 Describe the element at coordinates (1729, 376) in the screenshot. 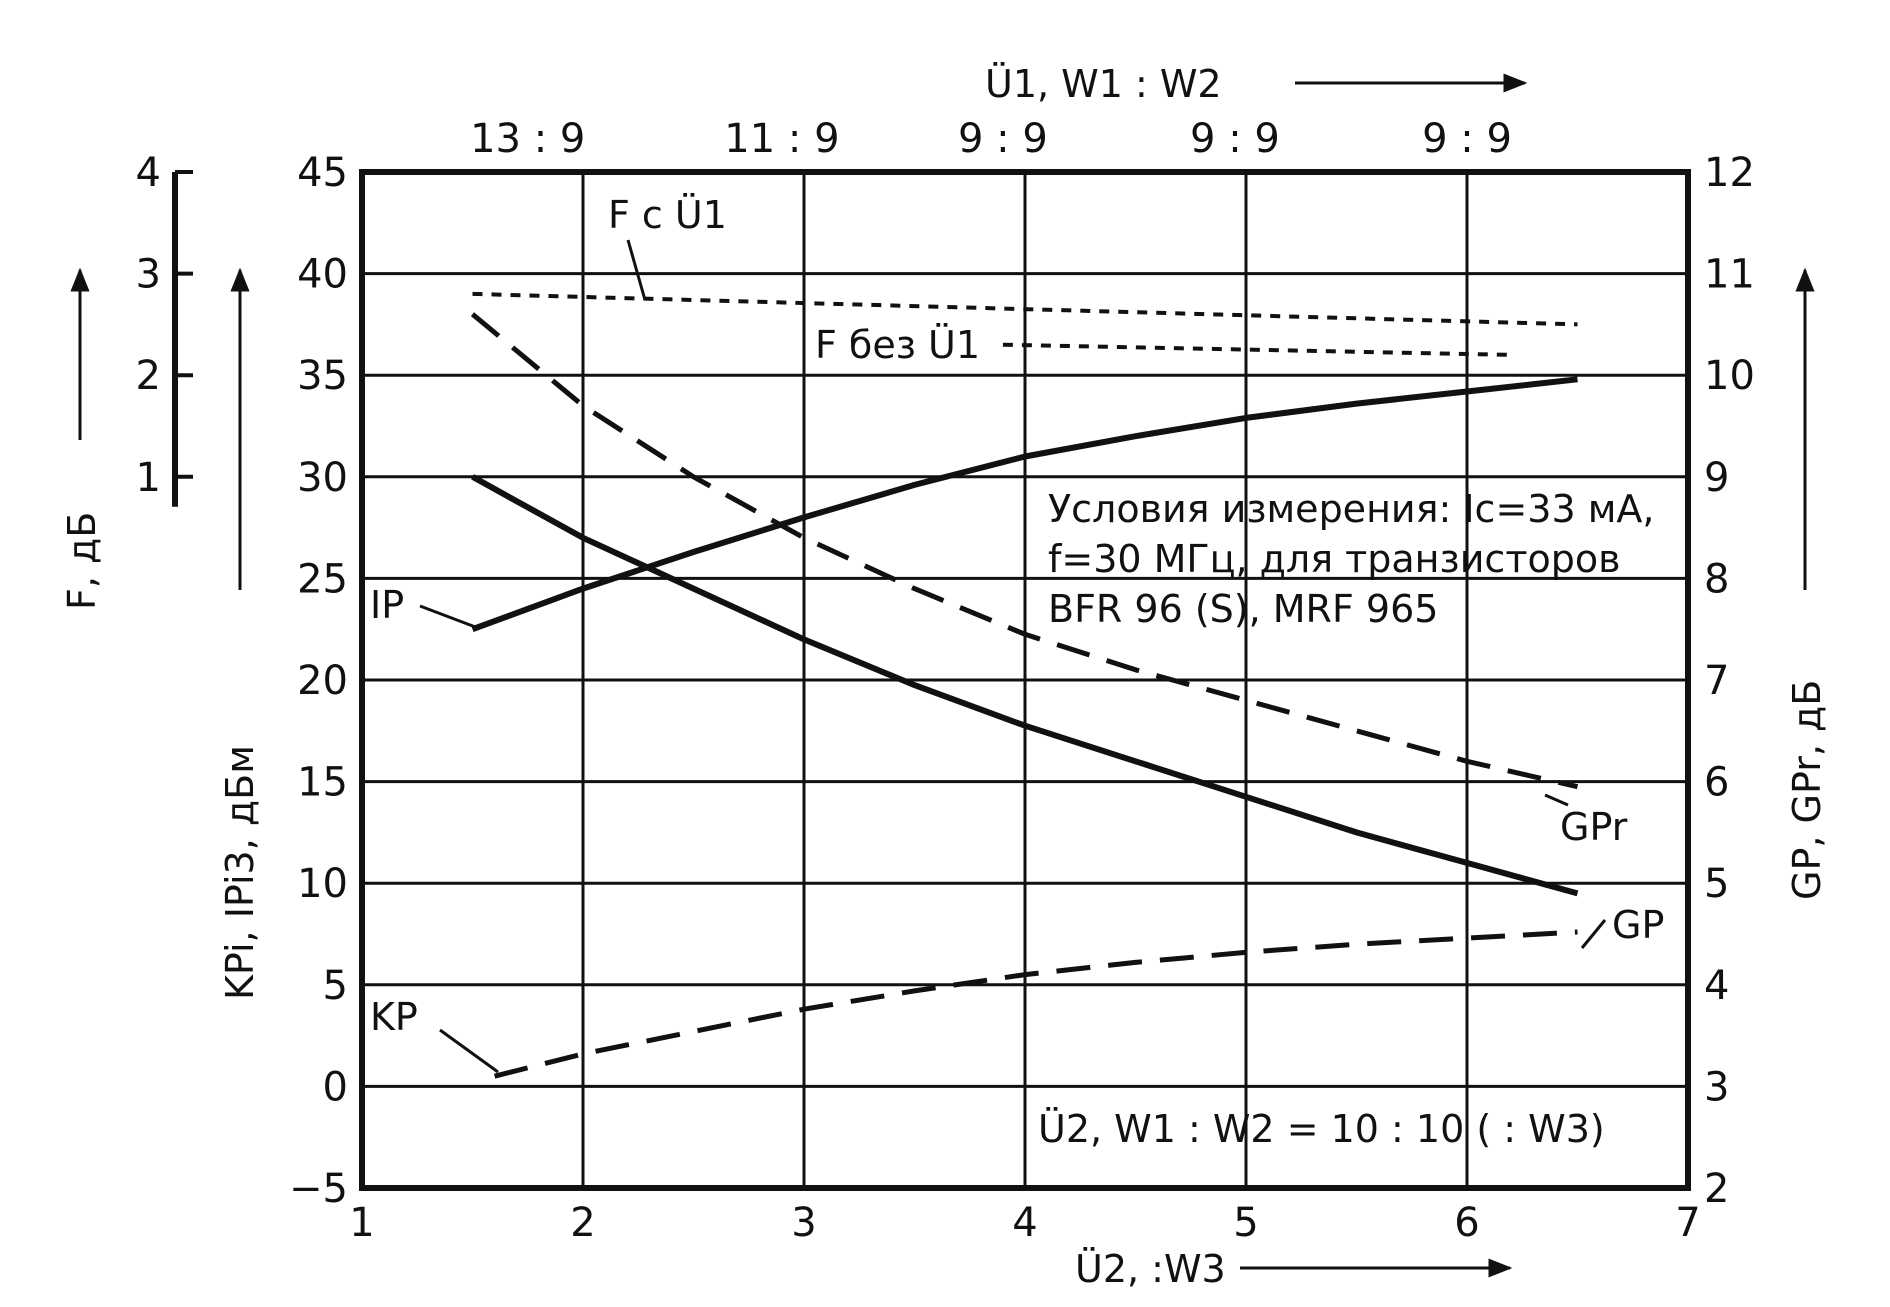

I see `right-tick-label: 10` at that location.